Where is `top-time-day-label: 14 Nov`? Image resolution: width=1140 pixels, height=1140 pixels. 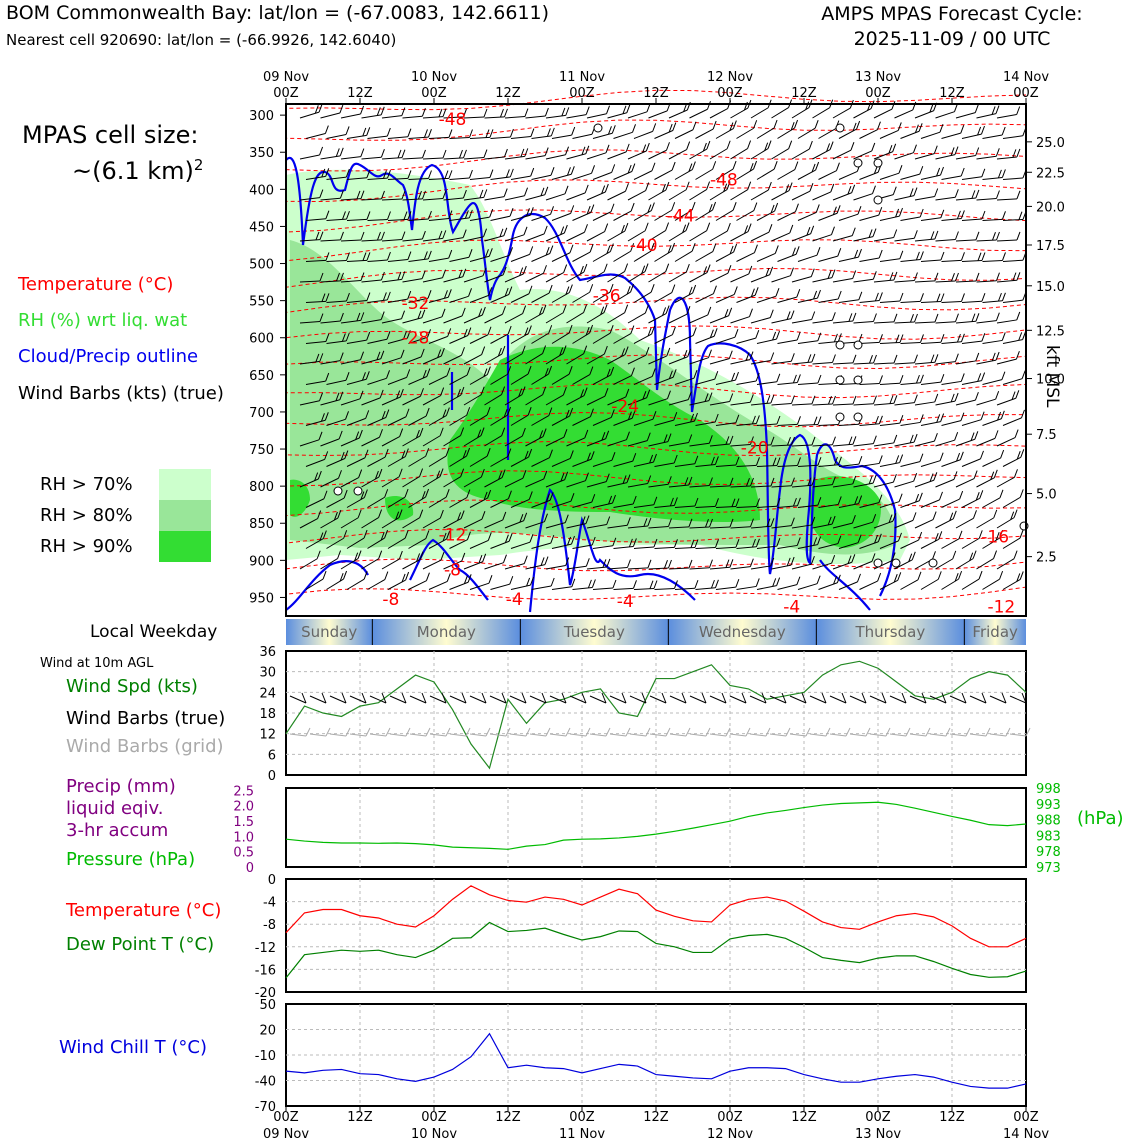
top-time-day-label: 14 Nov is located at coordinates (1026, 77).